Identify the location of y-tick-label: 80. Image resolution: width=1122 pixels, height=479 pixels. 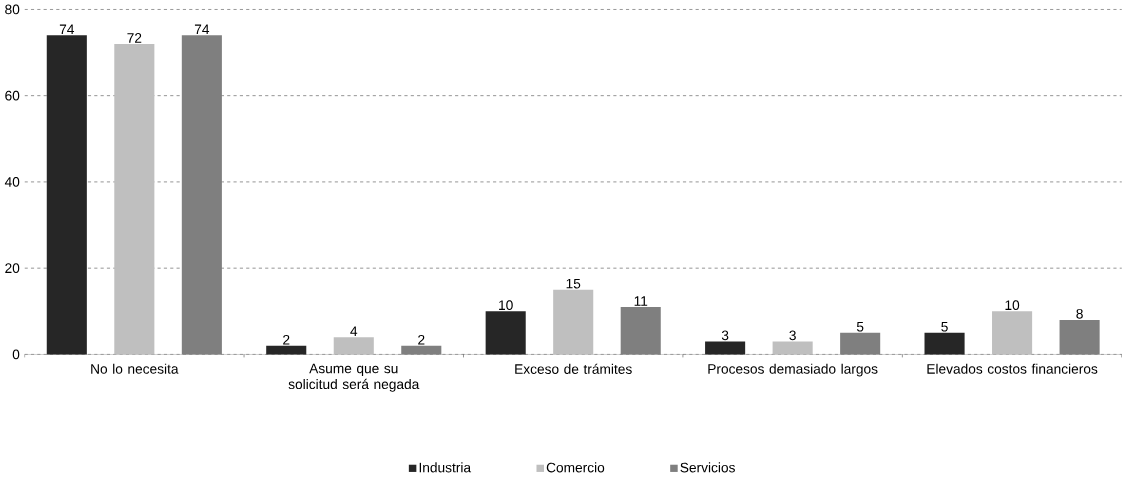
(12, 9).